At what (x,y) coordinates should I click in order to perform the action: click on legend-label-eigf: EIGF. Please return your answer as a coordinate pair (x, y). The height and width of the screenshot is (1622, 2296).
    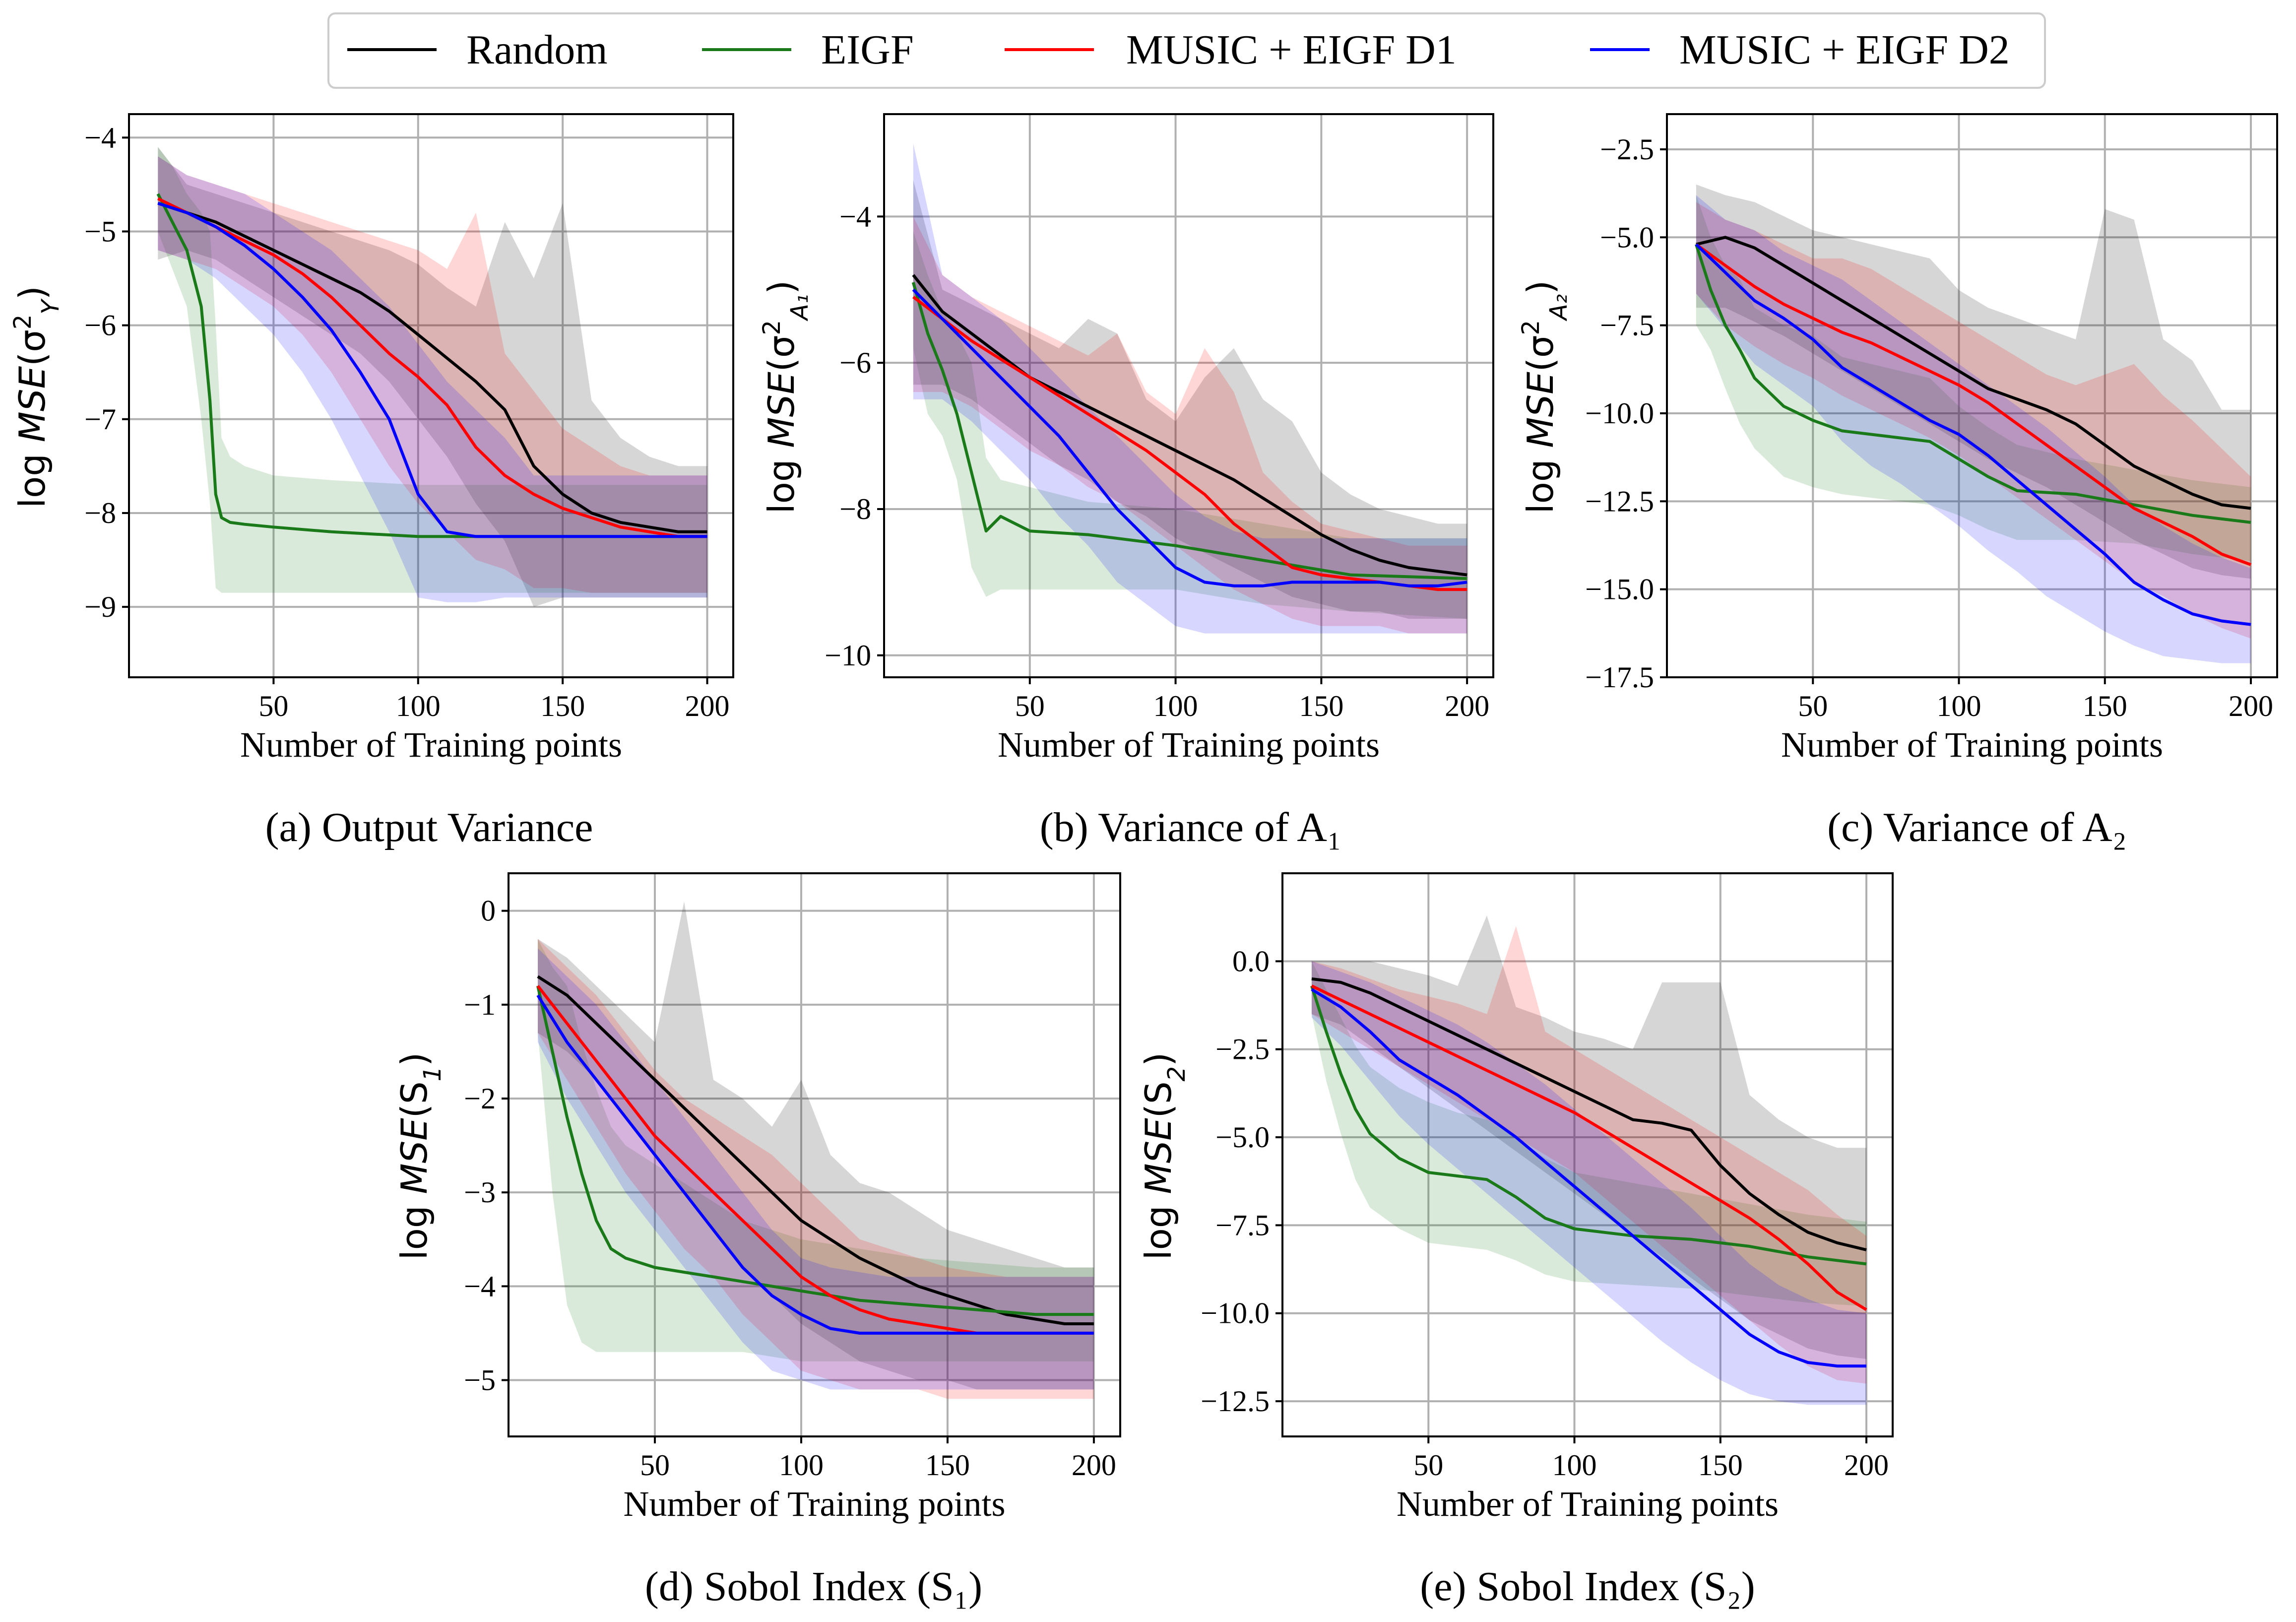
    Looking at the image, I should click on (867, 50).